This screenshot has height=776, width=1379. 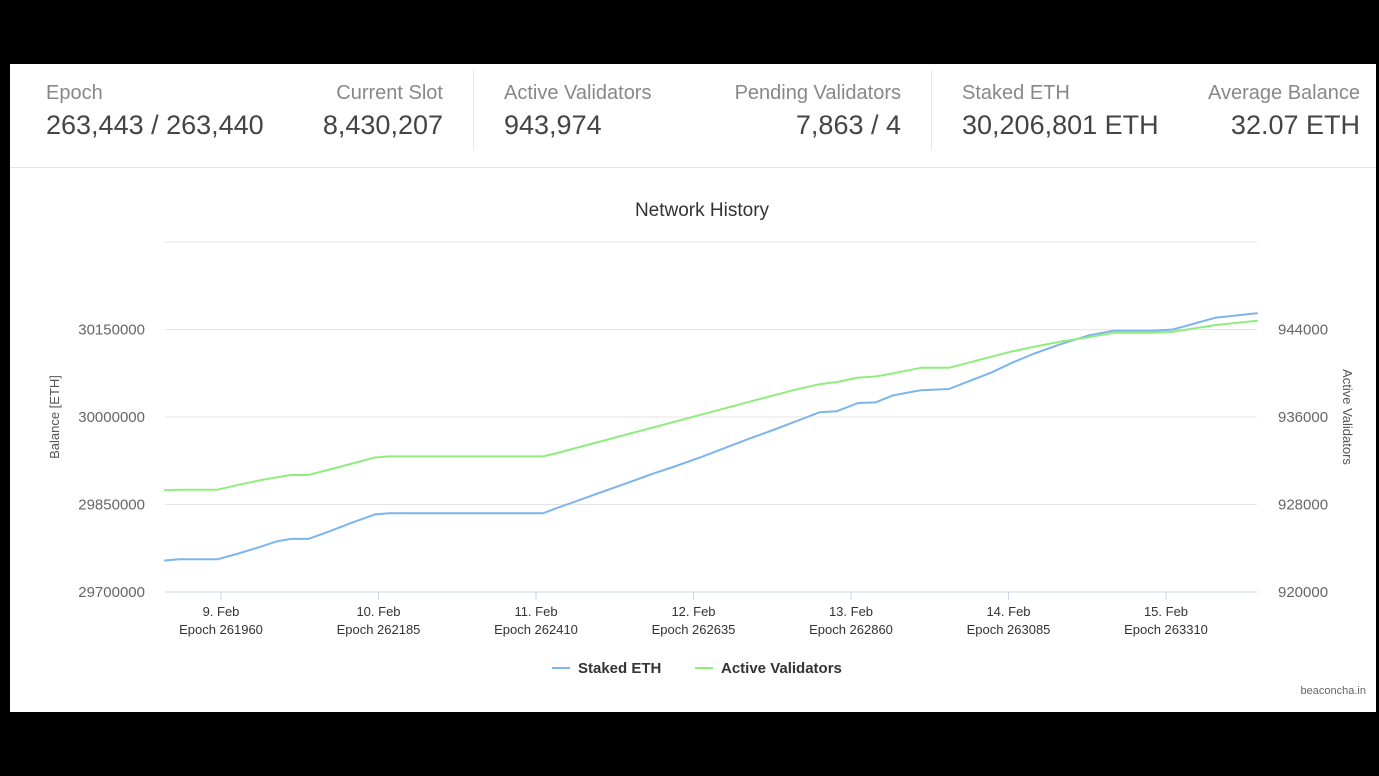 What do you see at coordinates (221, 611) in the screenshot?
I see `x-tick-date: 9. Feb` at bounding box center [221, 611].